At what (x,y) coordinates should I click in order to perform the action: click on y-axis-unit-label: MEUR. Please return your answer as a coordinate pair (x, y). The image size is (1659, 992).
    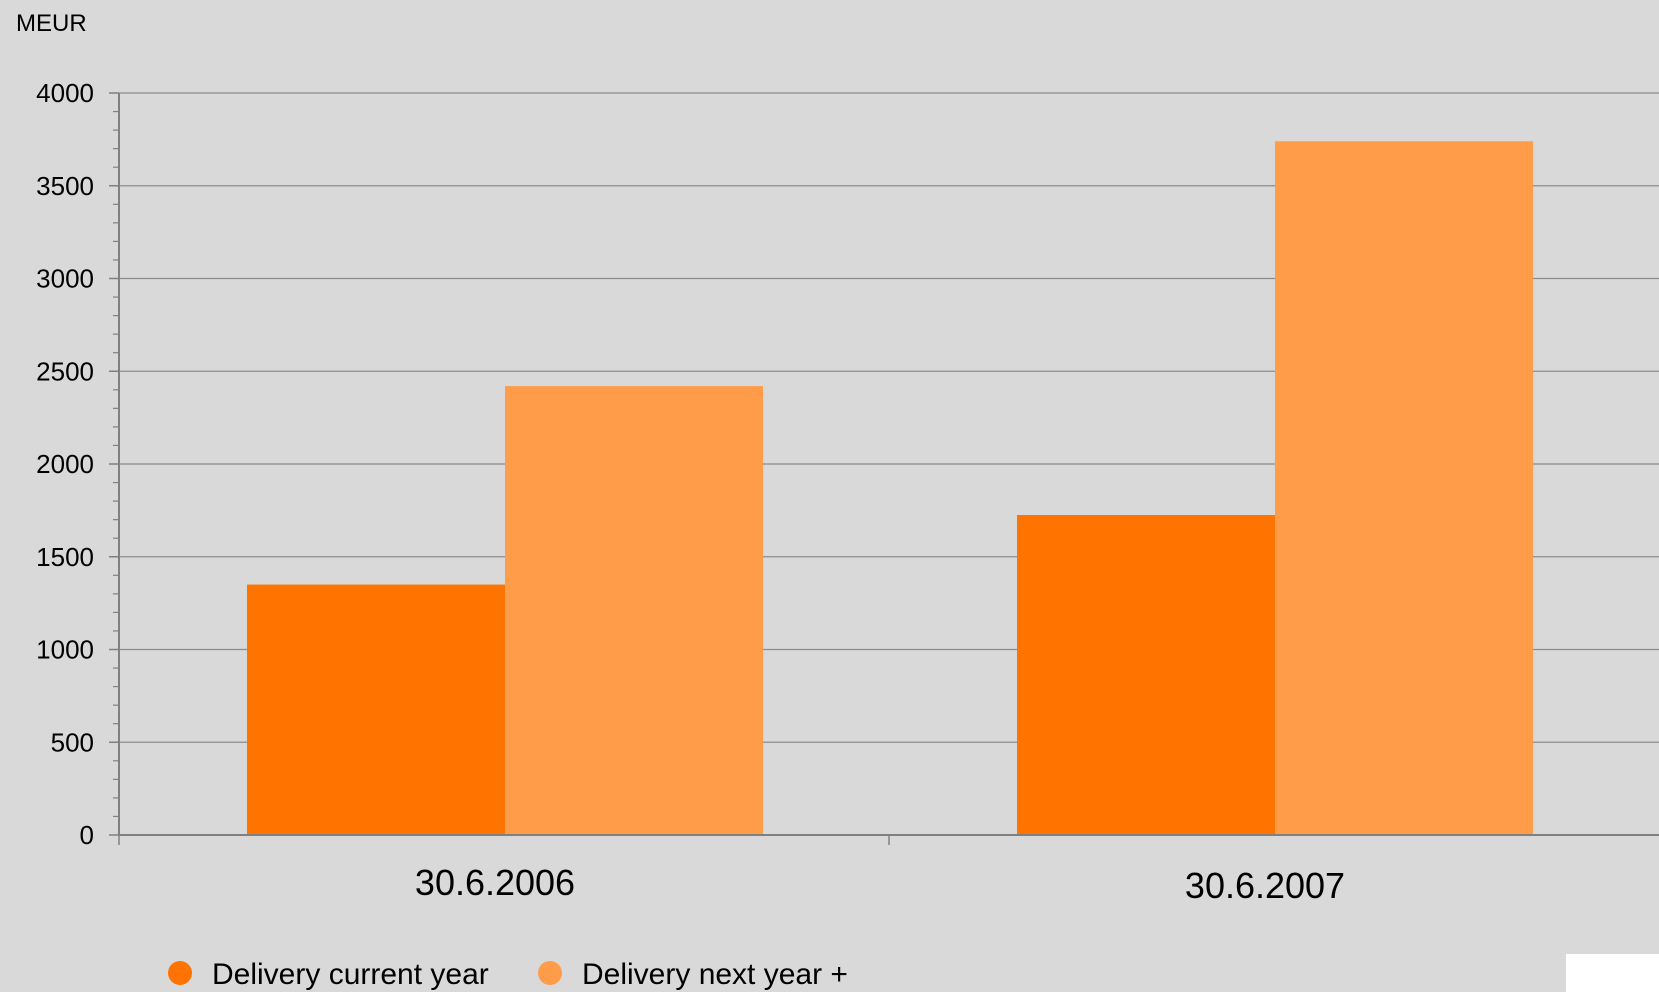
    Looking at the image, I should click on (51, 23).